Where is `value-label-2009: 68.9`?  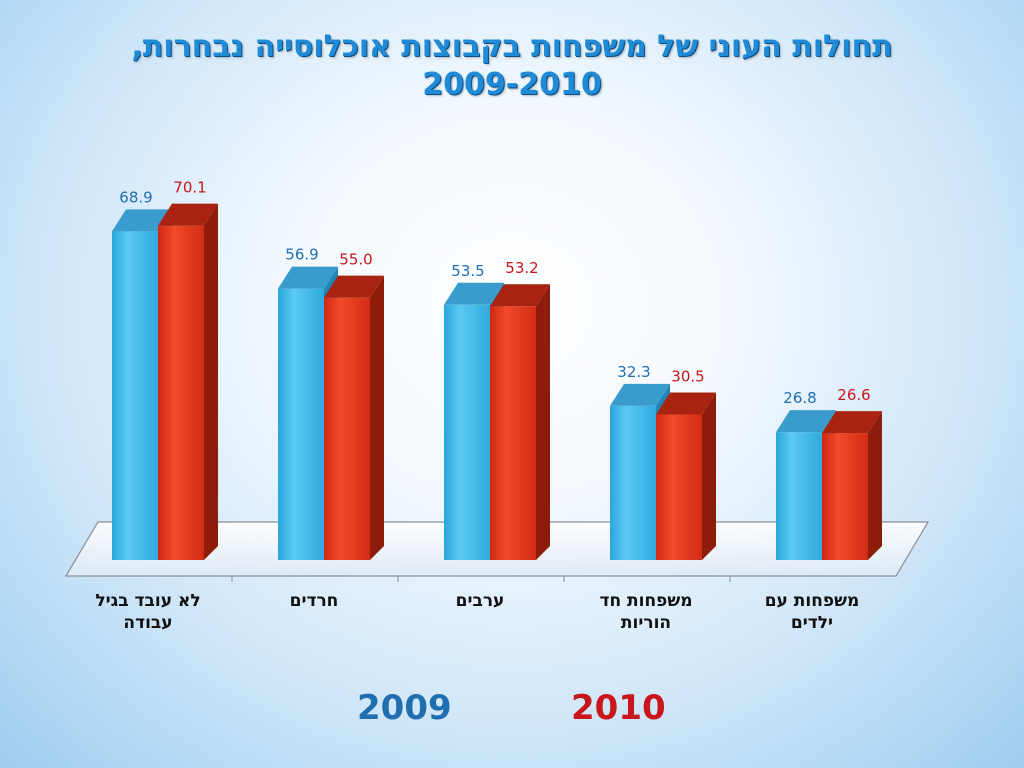 value-label-2009: 68.9 is located at coordinates (135, 197).